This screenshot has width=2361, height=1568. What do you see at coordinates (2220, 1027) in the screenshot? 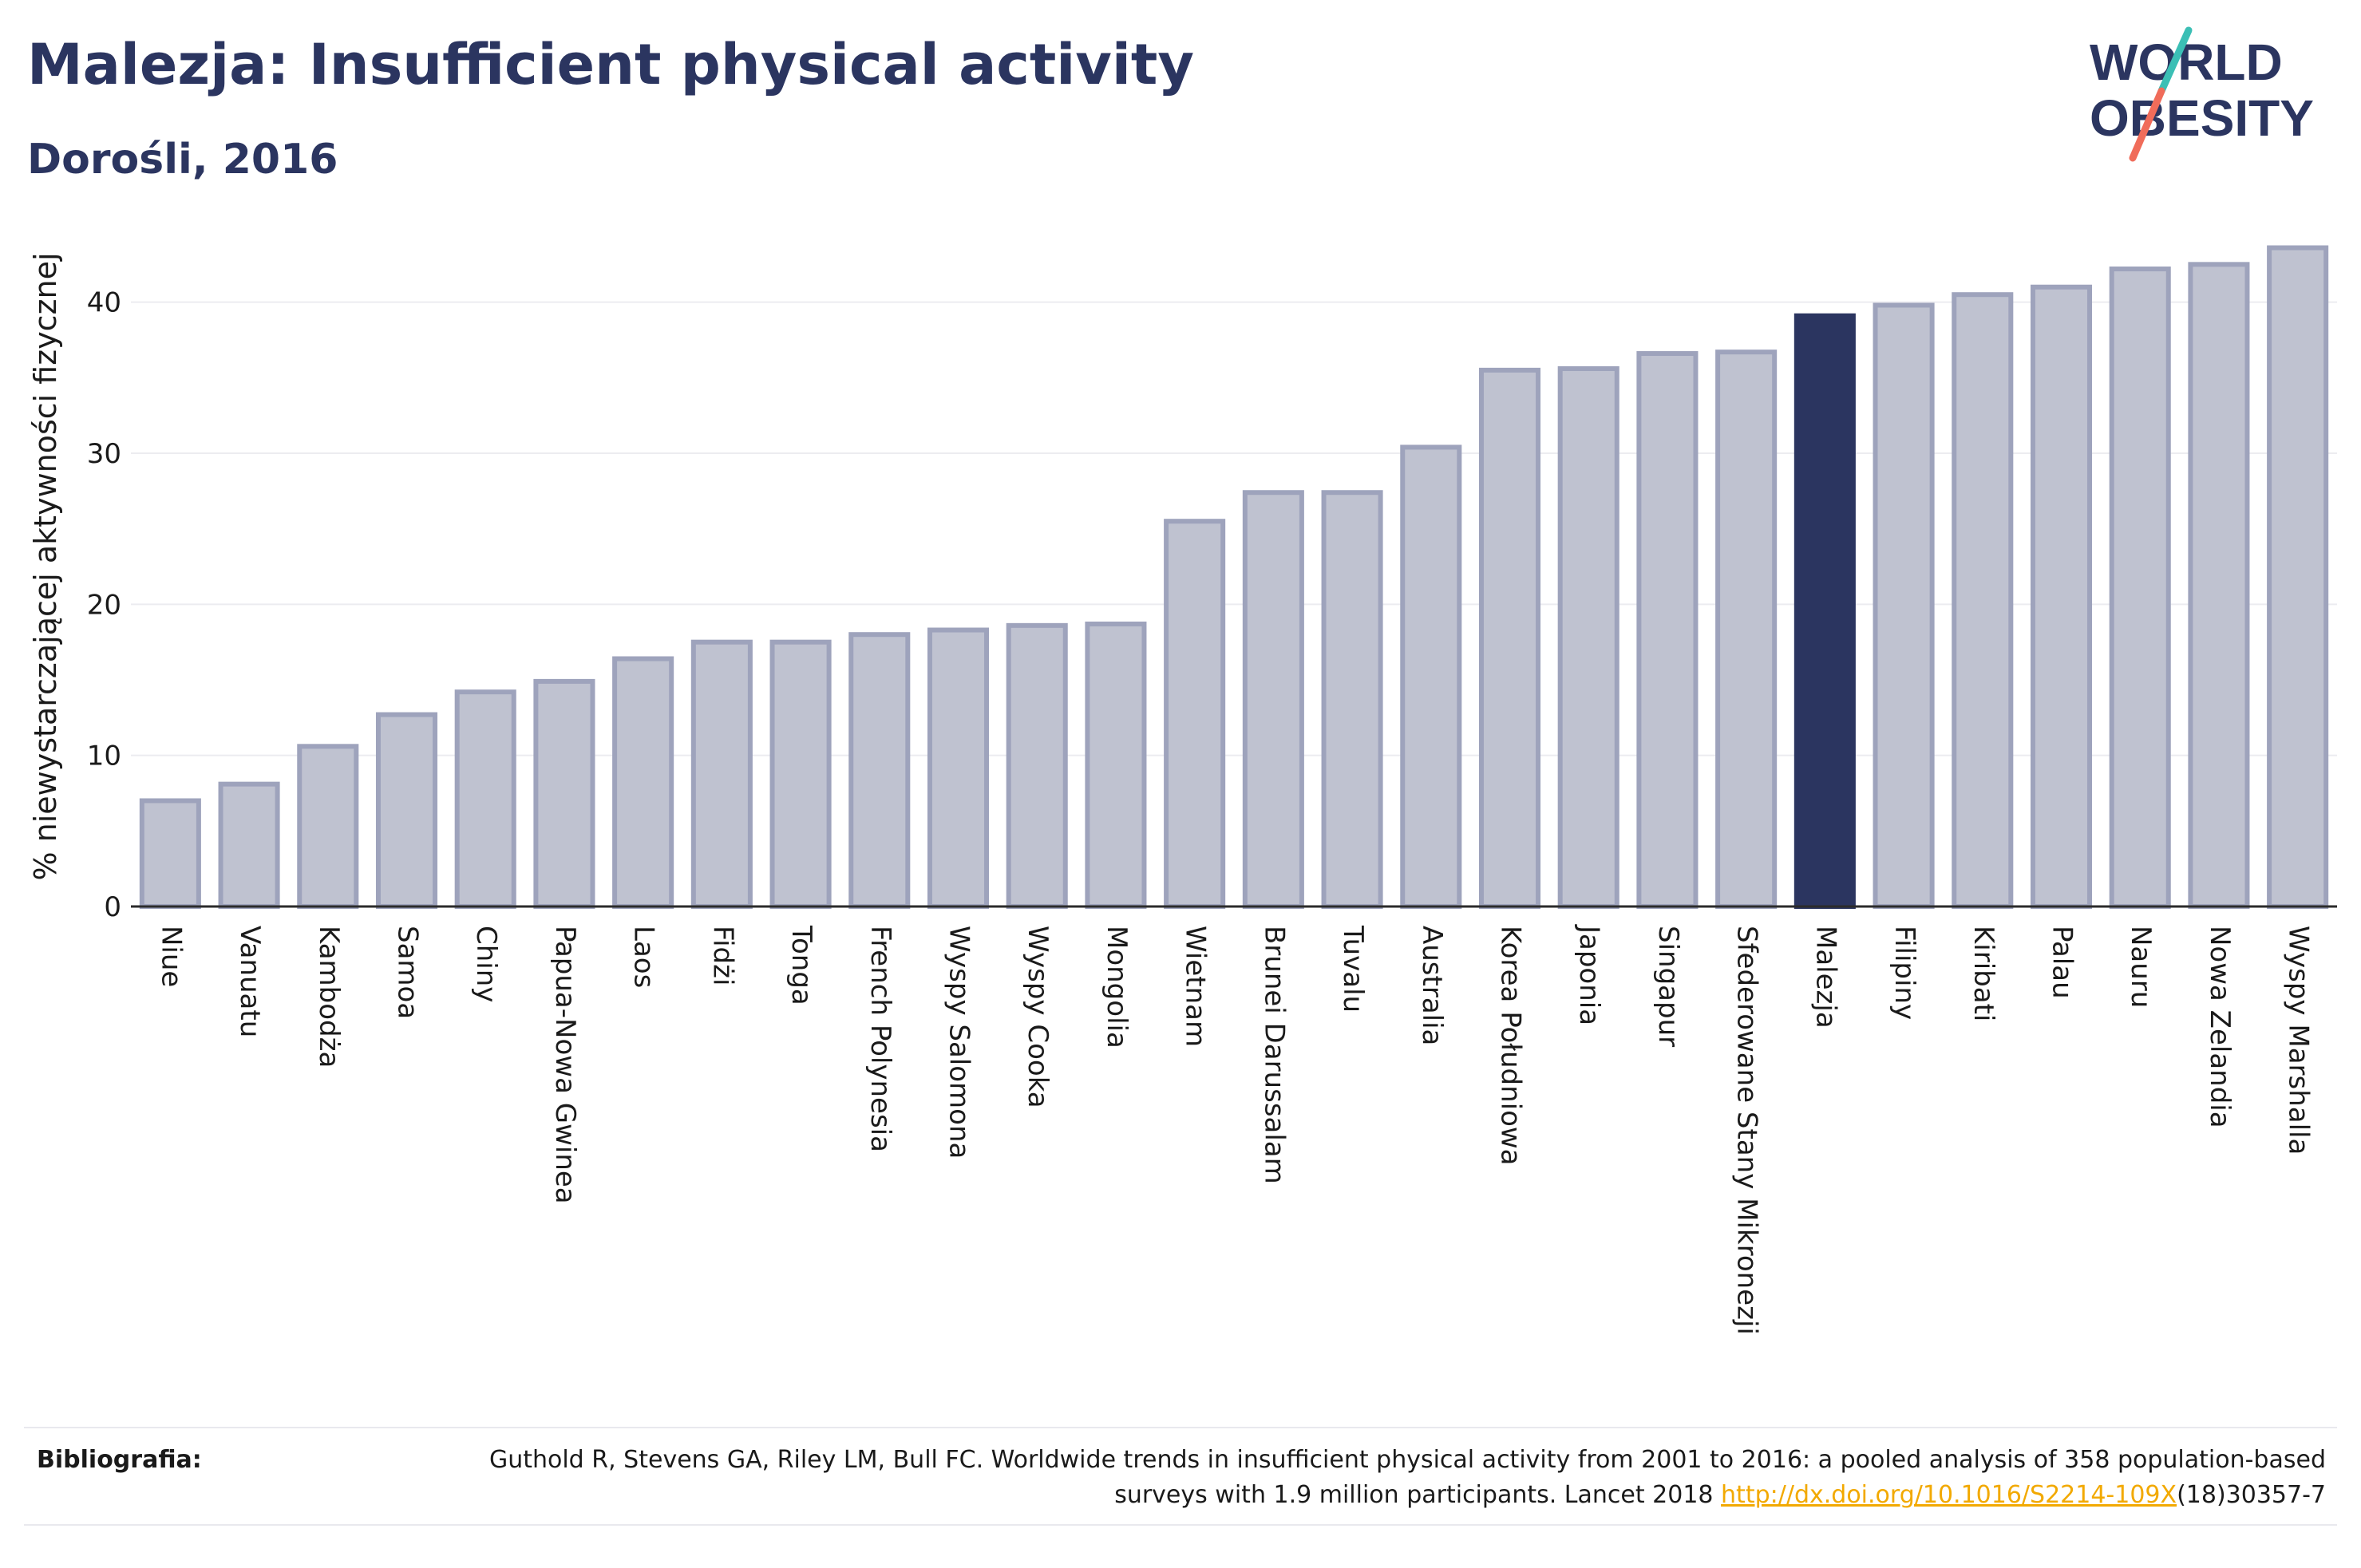
I see `x-tick-label: Nowa Zelandia` at bounding box center [2220, 1027].